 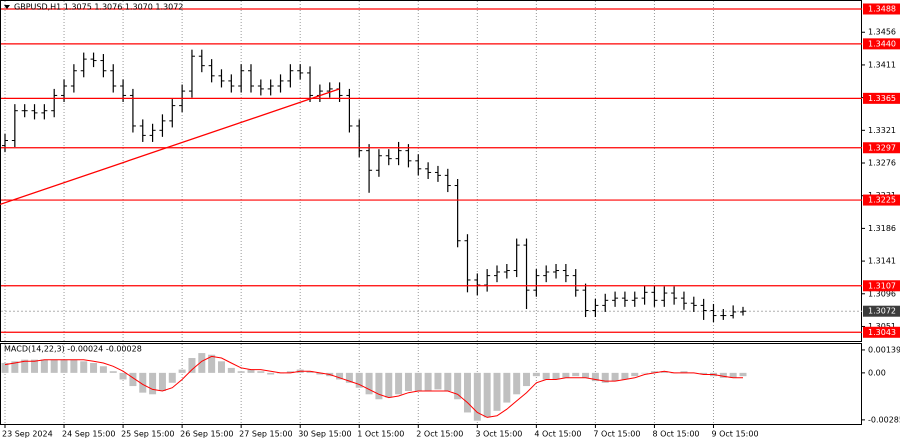 What do you see at coordinates (877, 372) in the screenshot?
I see `y-tick-label: 0.00` at bounding box center [877, 372].